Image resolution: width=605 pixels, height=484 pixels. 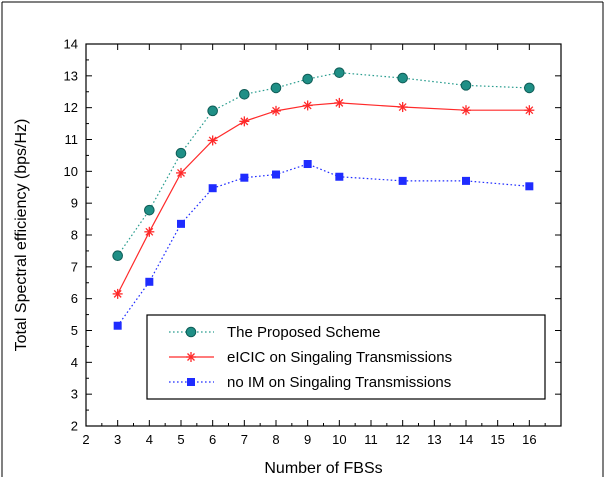 What do you see at coordinates (72, 139) in the screenshot?
I see `y-tick-label: 11` at bounding box center [72, 139].